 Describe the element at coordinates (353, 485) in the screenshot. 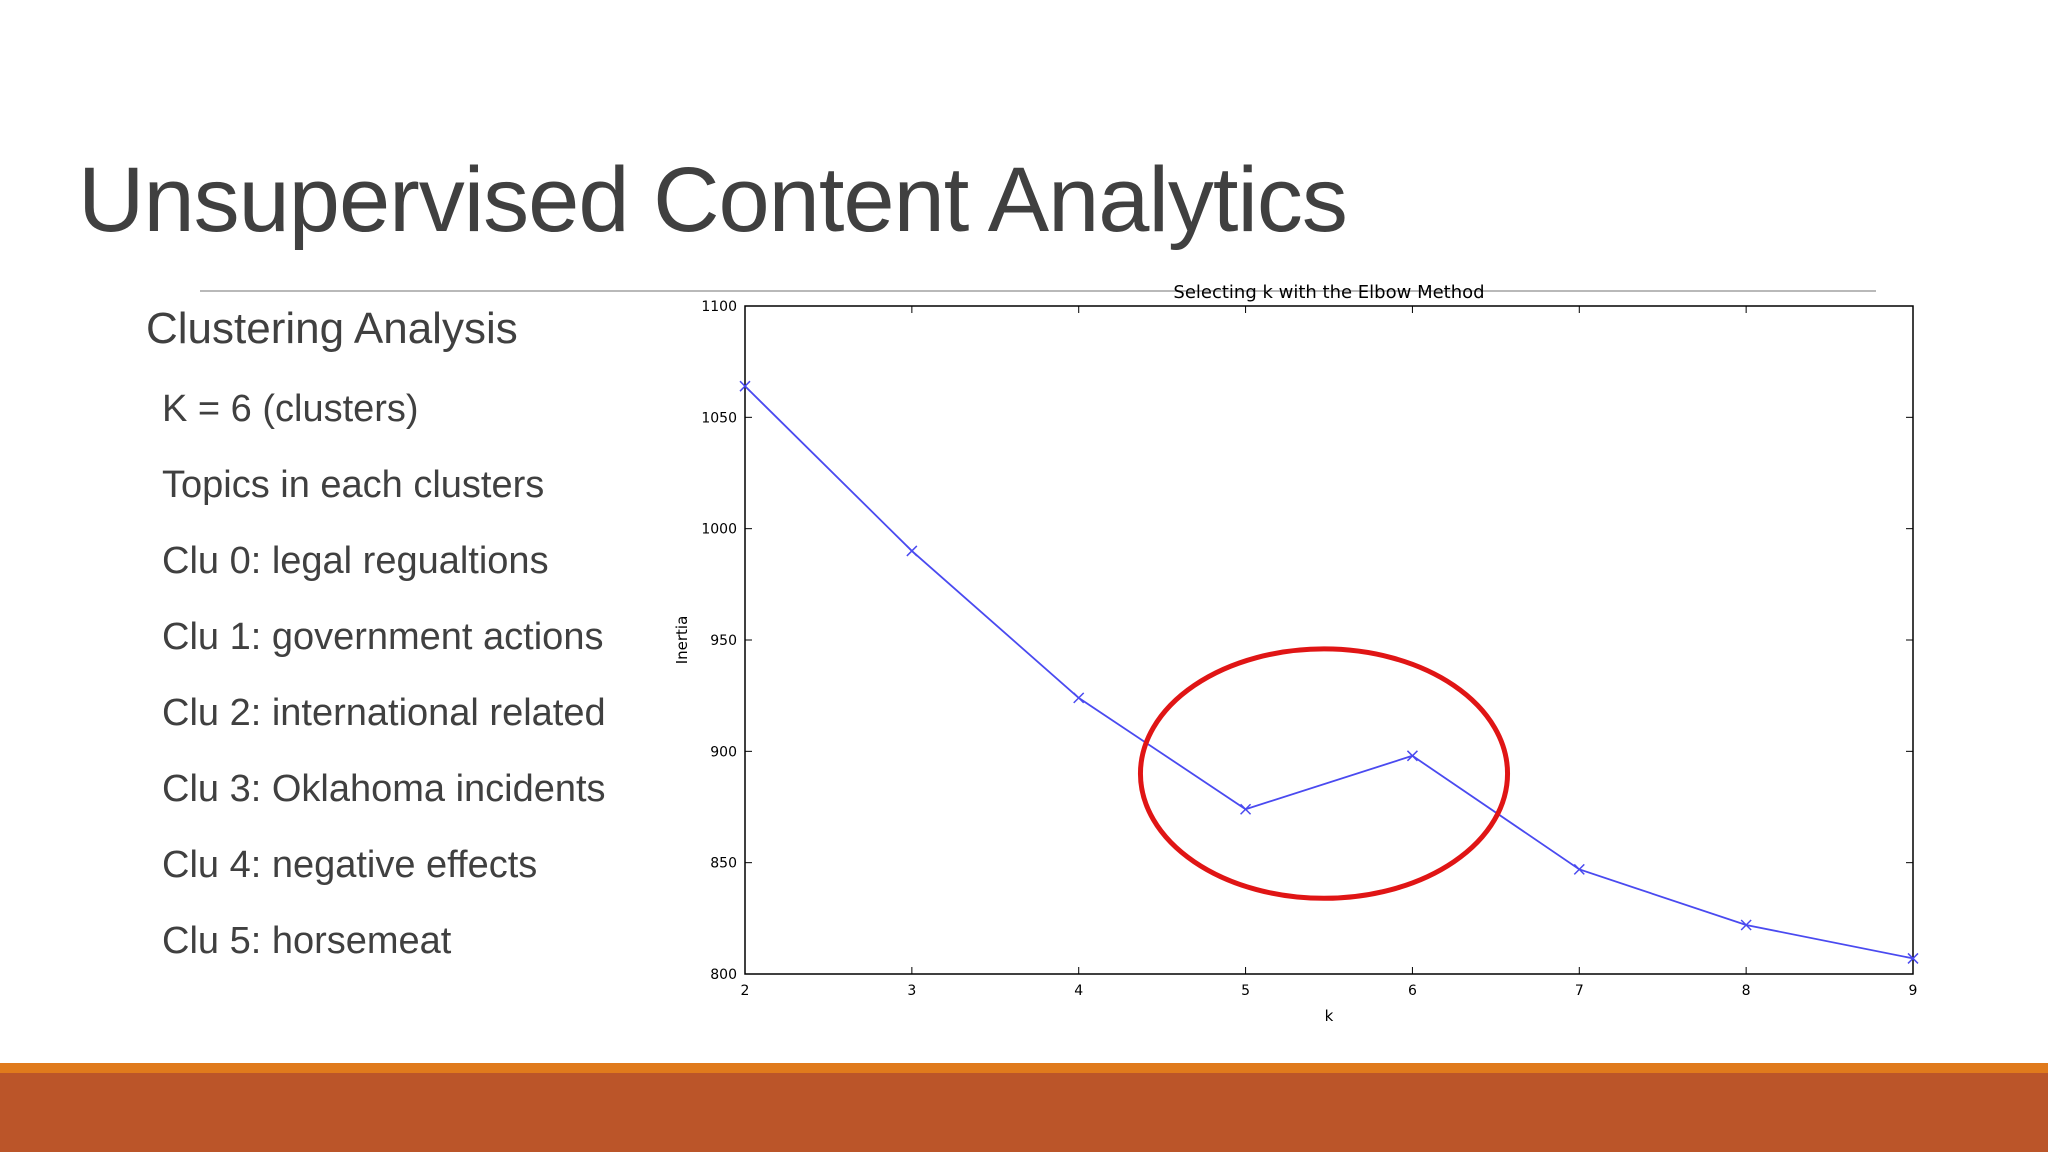

I see `bullet-item: Topics in each clusters` at that location.